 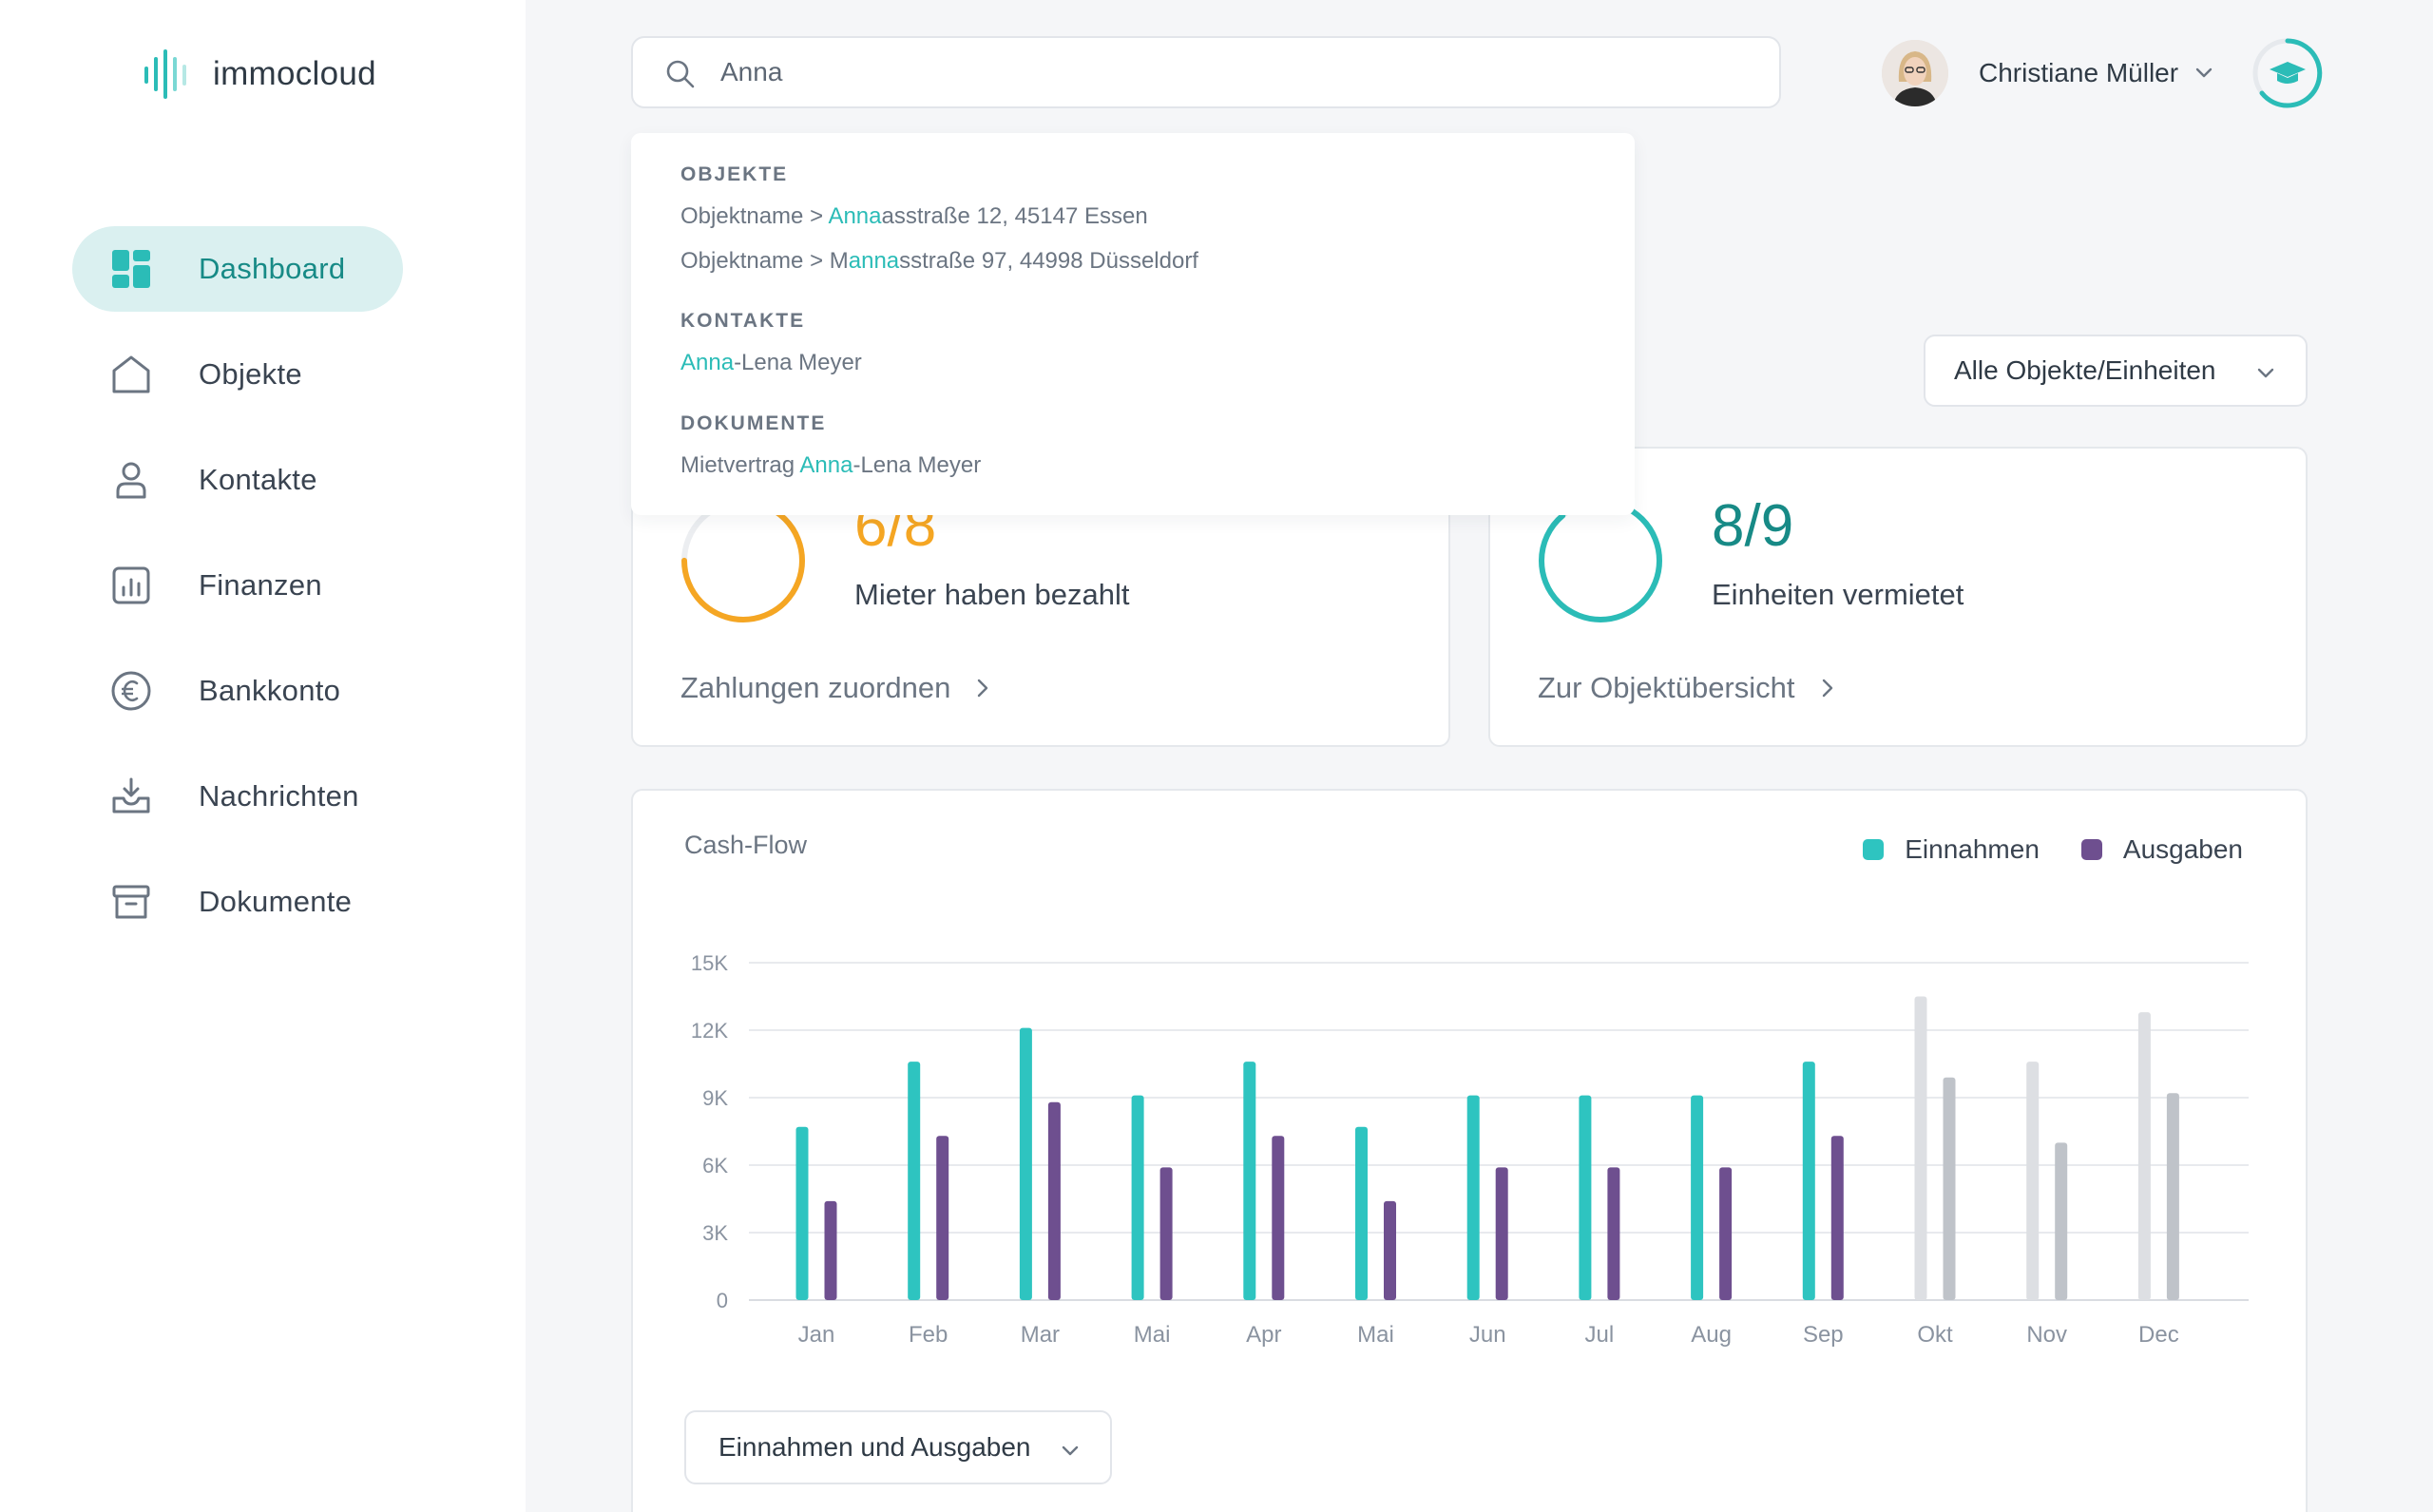 I want to click on search-result-dokument: Mietvertrag Anna-Lena Meyer, so click(x=830, y=465).